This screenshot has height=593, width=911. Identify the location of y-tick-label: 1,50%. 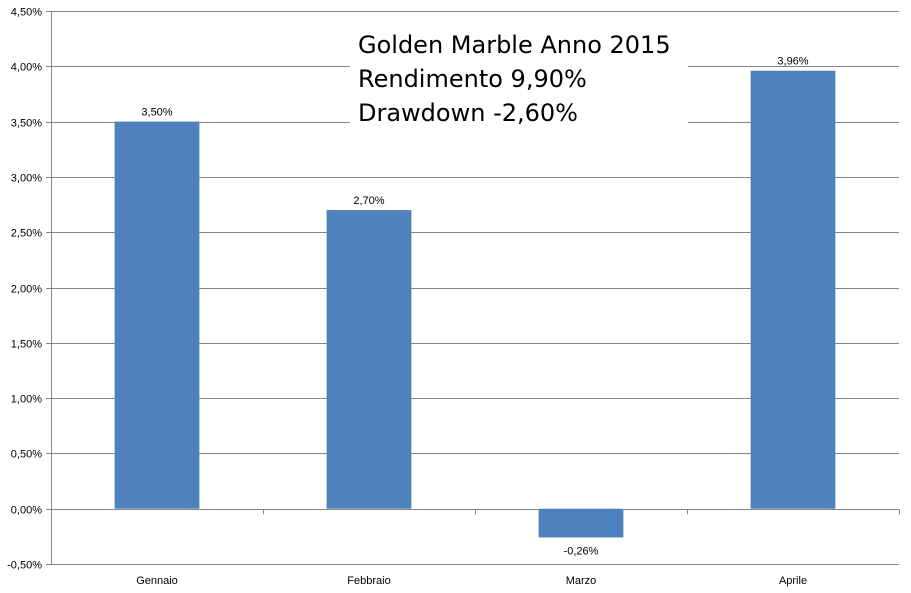
(26, 345).